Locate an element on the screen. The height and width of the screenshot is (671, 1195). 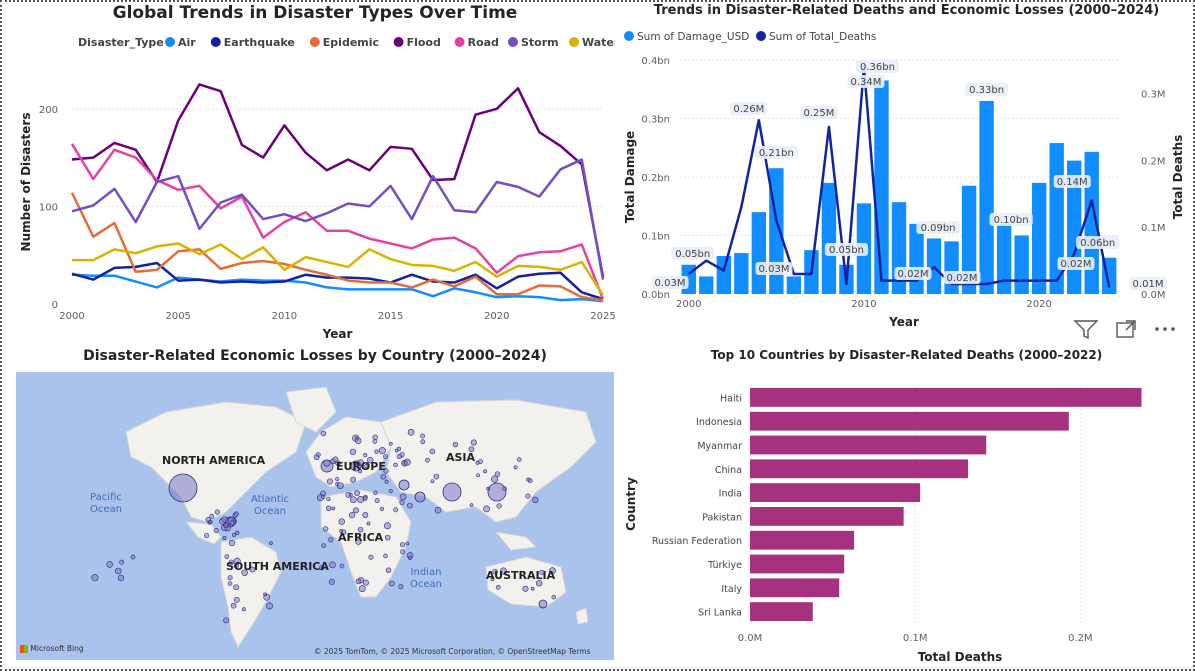
country-bar is located at coordinates (859, 469).